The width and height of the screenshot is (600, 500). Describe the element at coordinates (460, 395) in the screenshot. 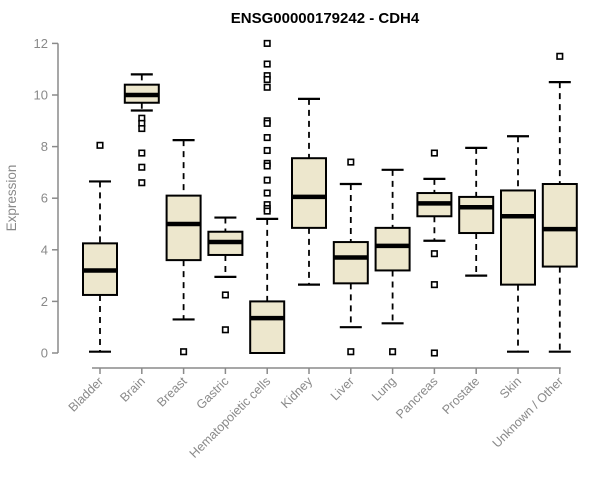

I see `x-tick-label: Prostate` at that location.